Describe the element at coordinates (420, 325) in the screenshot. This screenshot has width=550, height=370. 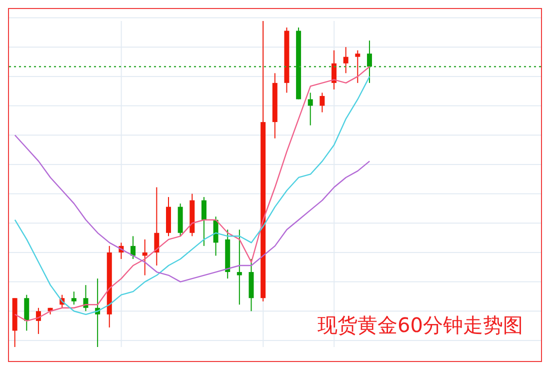
I see `annotation: 现货黄金60分钟走势图` at that location.